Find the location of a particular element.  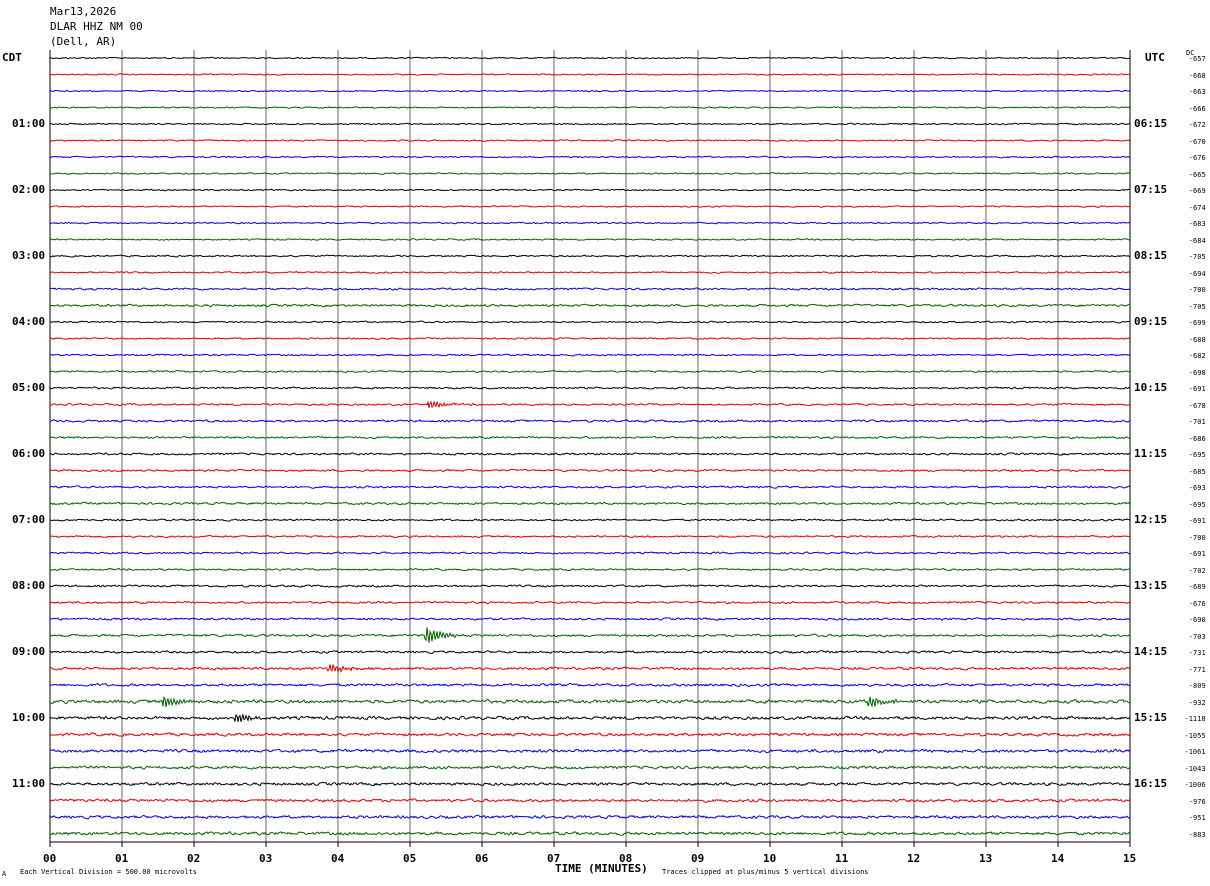

right-time-label: 06:15 is located at coordinates (1151, 123).